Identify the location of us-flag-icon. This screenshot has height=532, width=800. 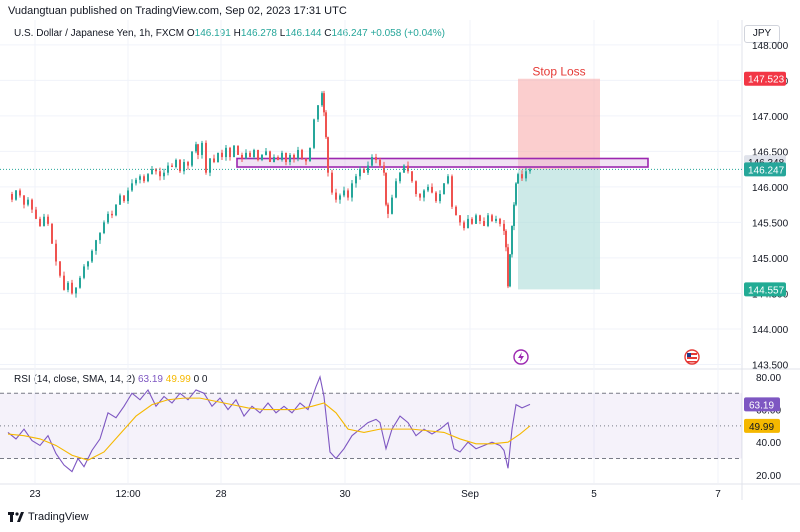
(692, 357).